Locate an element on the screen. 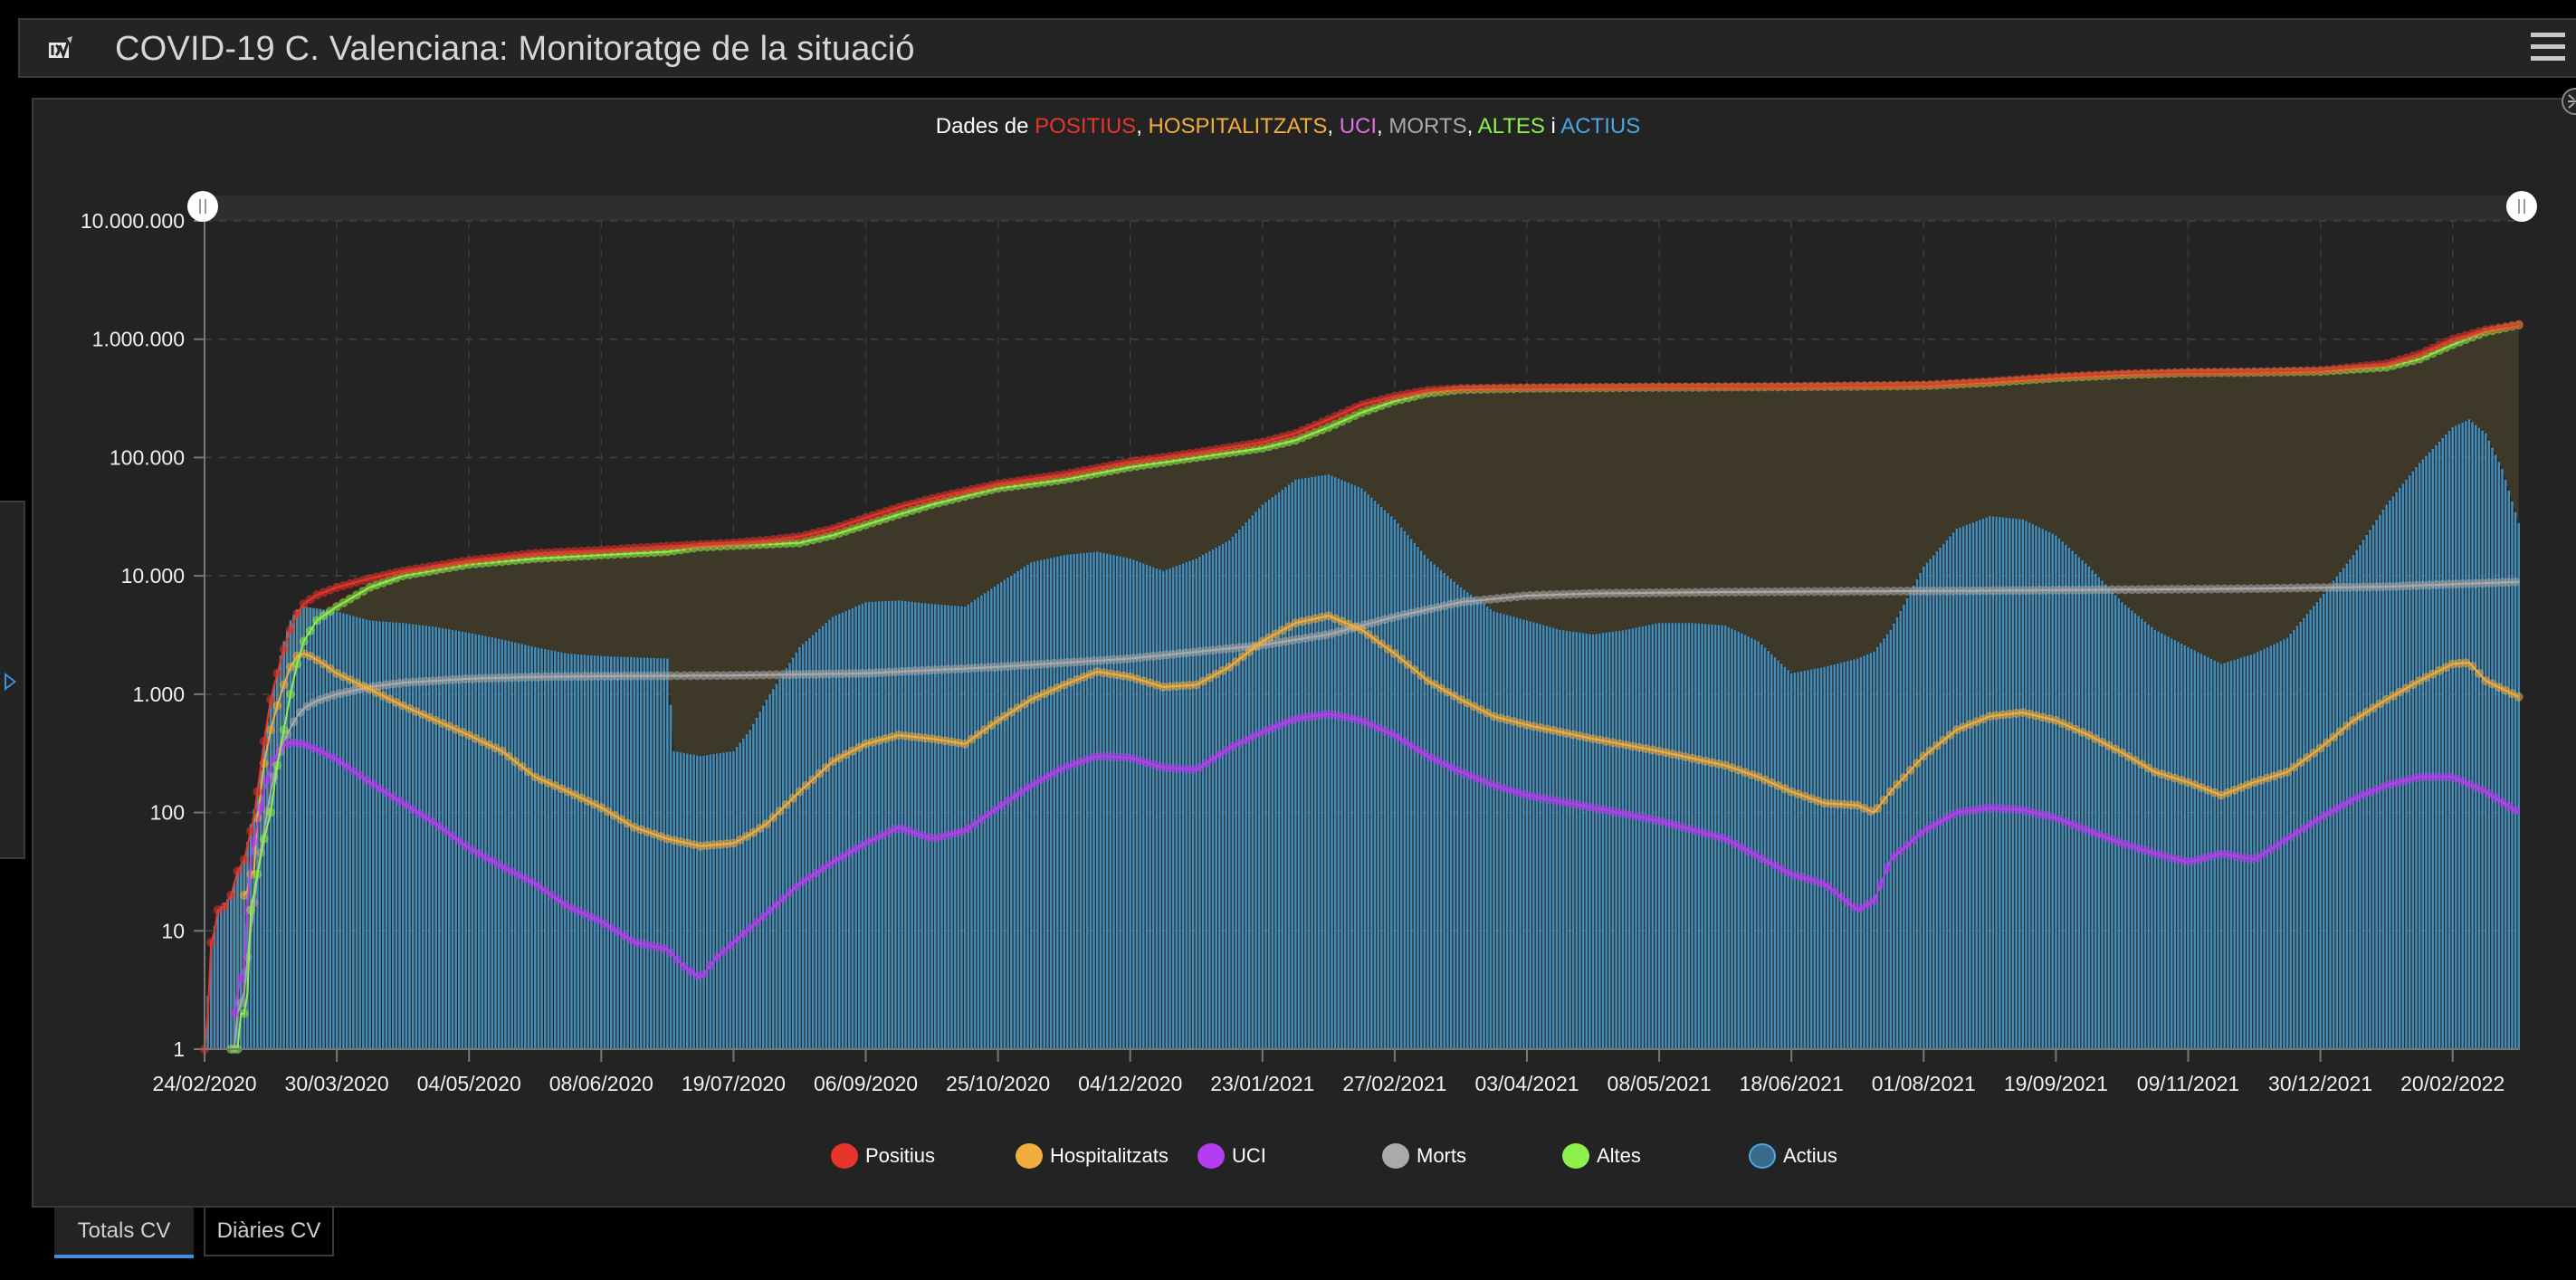  hamburger-menu-icon is located at coordinates (2548, 48).